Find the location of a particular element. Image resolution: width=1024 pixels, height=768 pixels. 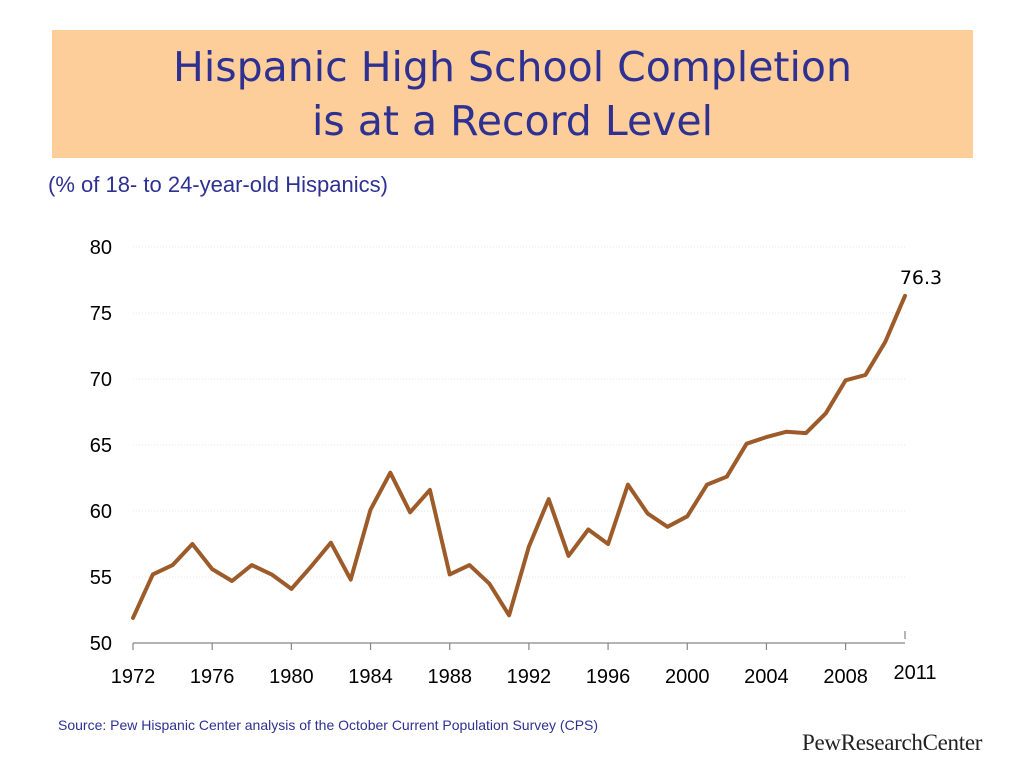

y-axis-labels: 50 55 60 65 70 75 80 is located at coordinates (101, 446).